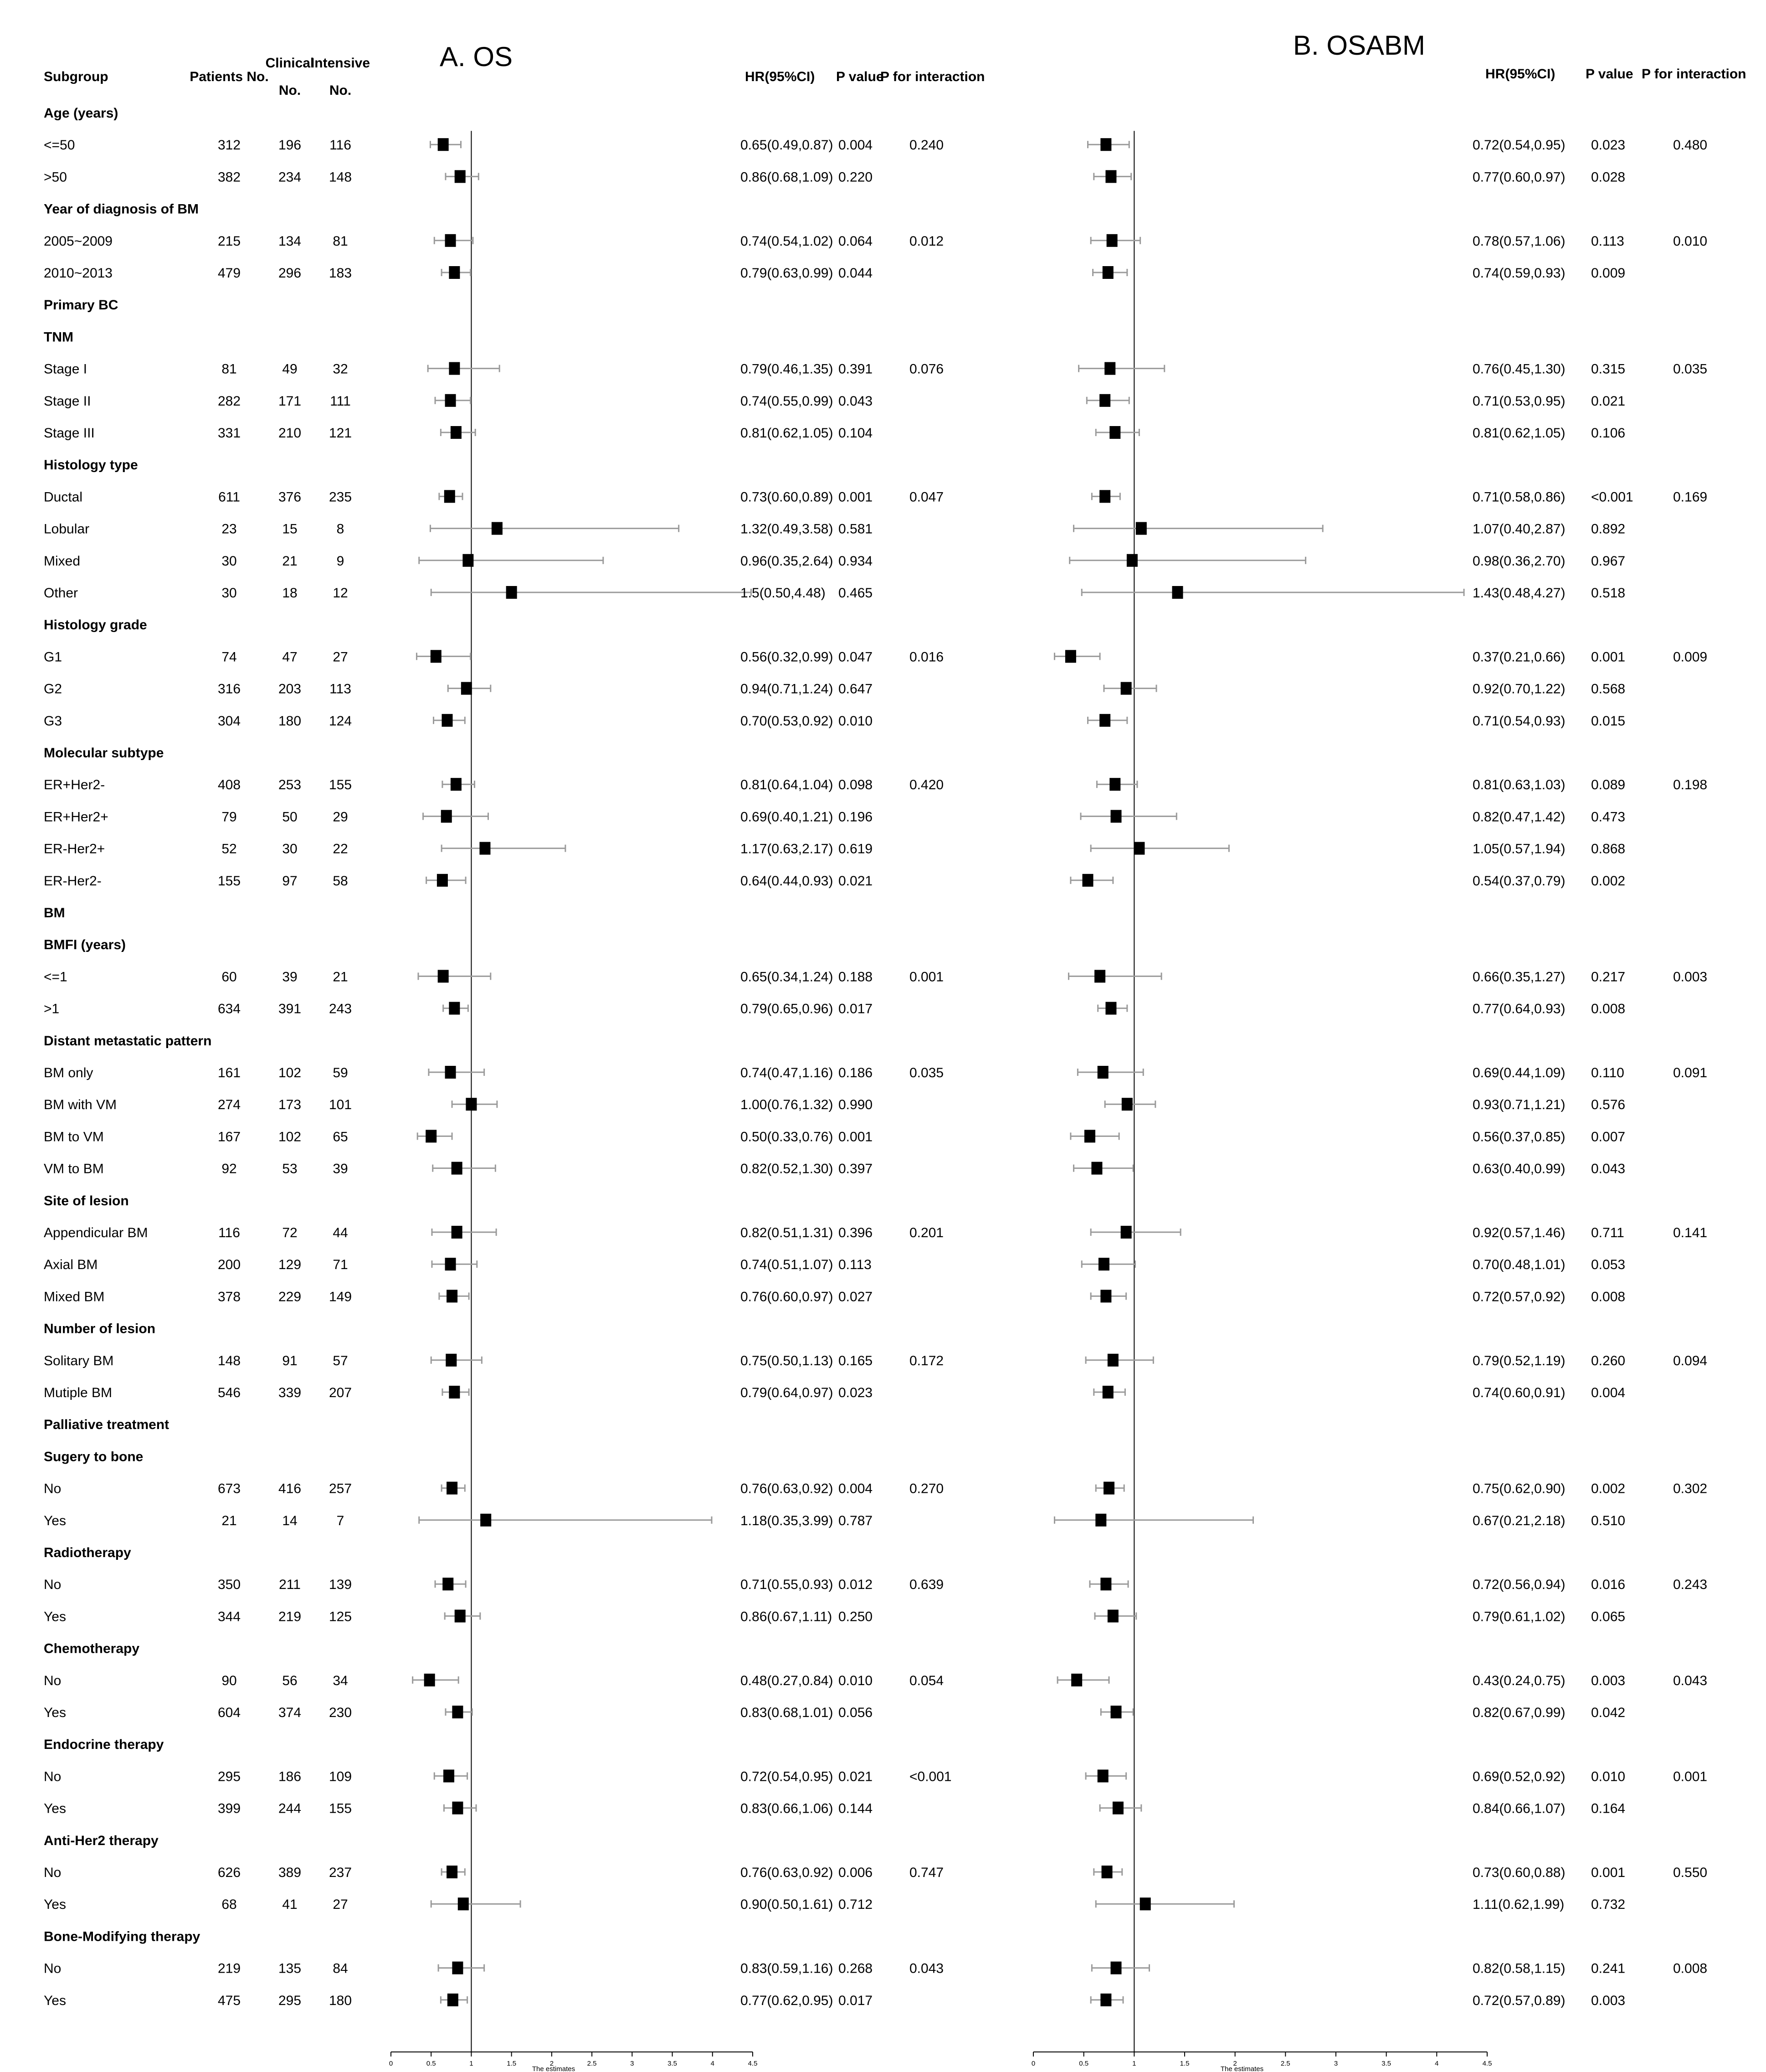 Image resolution: width=1766 pixels, height=2072 pixels. I want to click on intensive-count: 125, so click(340, 1616).